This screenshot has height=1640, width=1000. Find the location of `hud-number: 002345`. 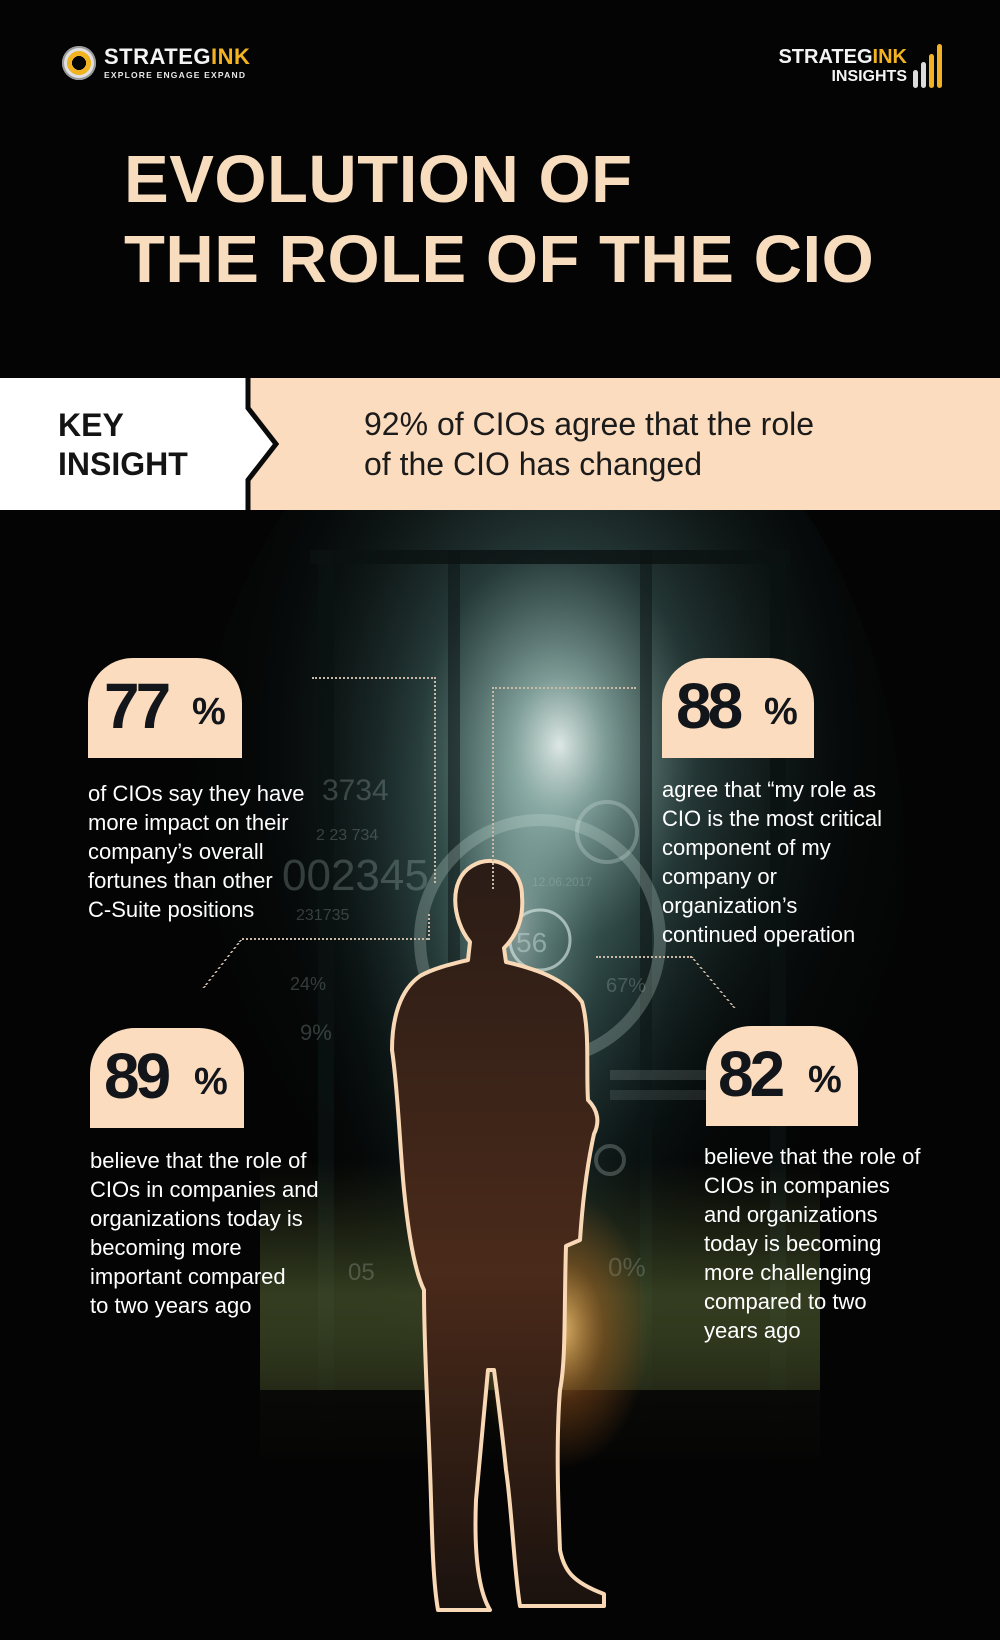

hud-number: 002345 is located at coordinates (355, 875).